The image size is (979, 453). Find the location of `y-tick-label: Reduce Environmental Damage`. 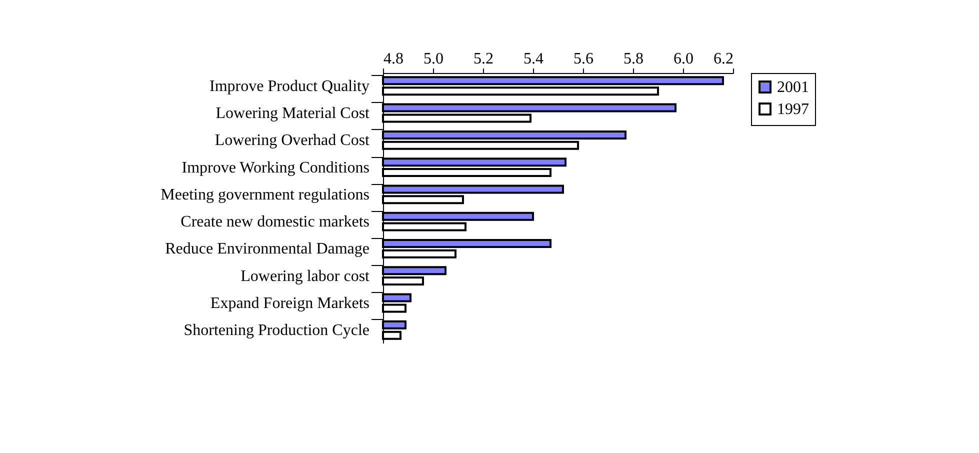

y-tick-label: Reduce Environmental Damage is located at coordinates (267, 249).